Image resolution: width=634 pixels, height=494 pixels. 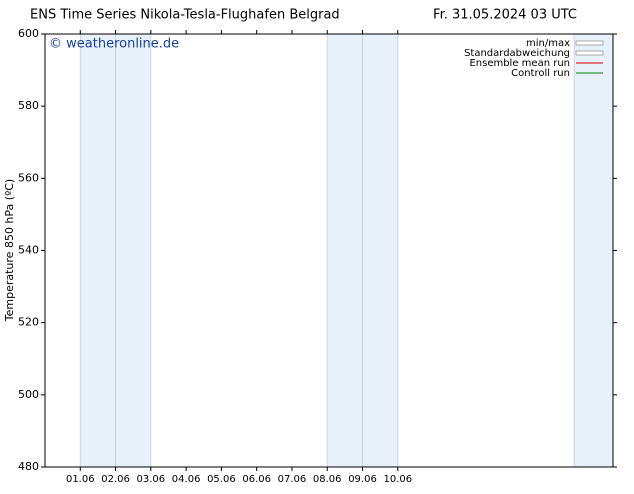 What do you see at coordinates (221, 479) in the screenshot?
I see `x-tick-label: 05.06` at bounding box center [221, 479].